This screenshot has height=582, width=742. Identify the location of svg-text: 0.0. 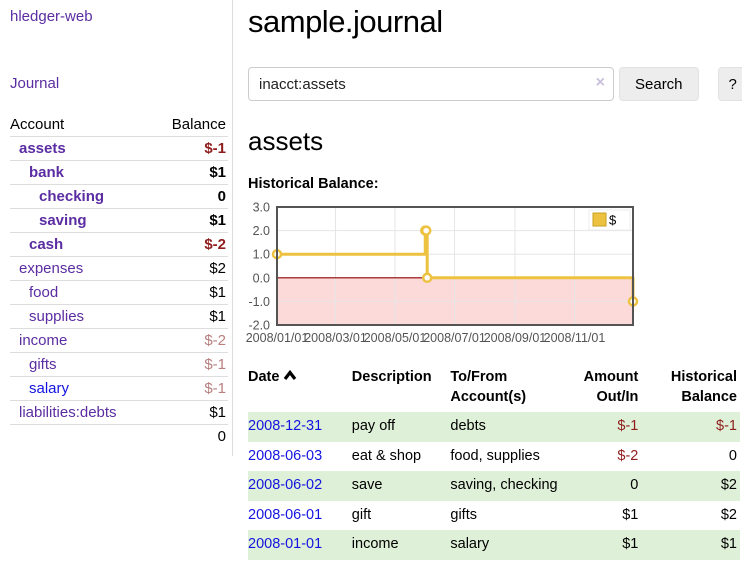
(261, 278).